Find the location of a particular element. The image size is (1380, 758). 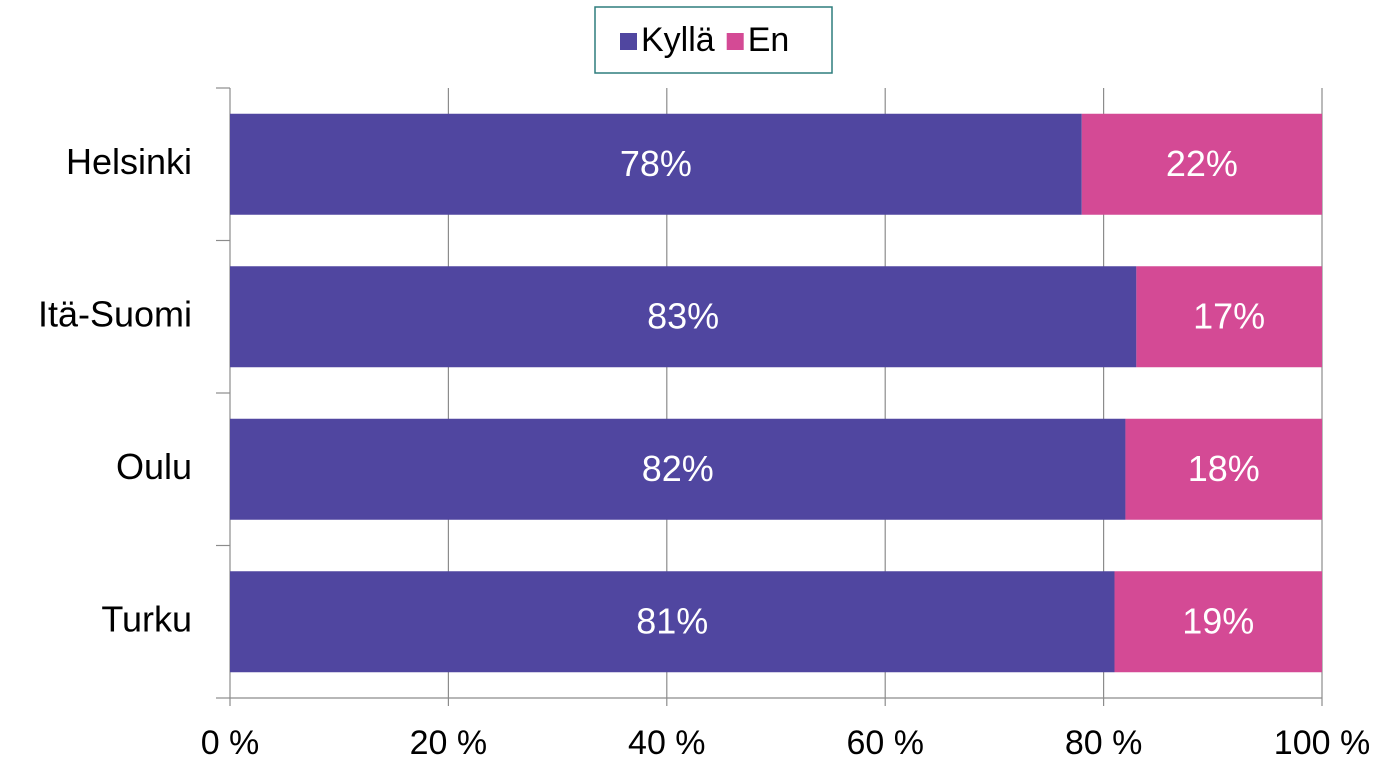

data-label: 18% is located at coordinates (1224, 468).